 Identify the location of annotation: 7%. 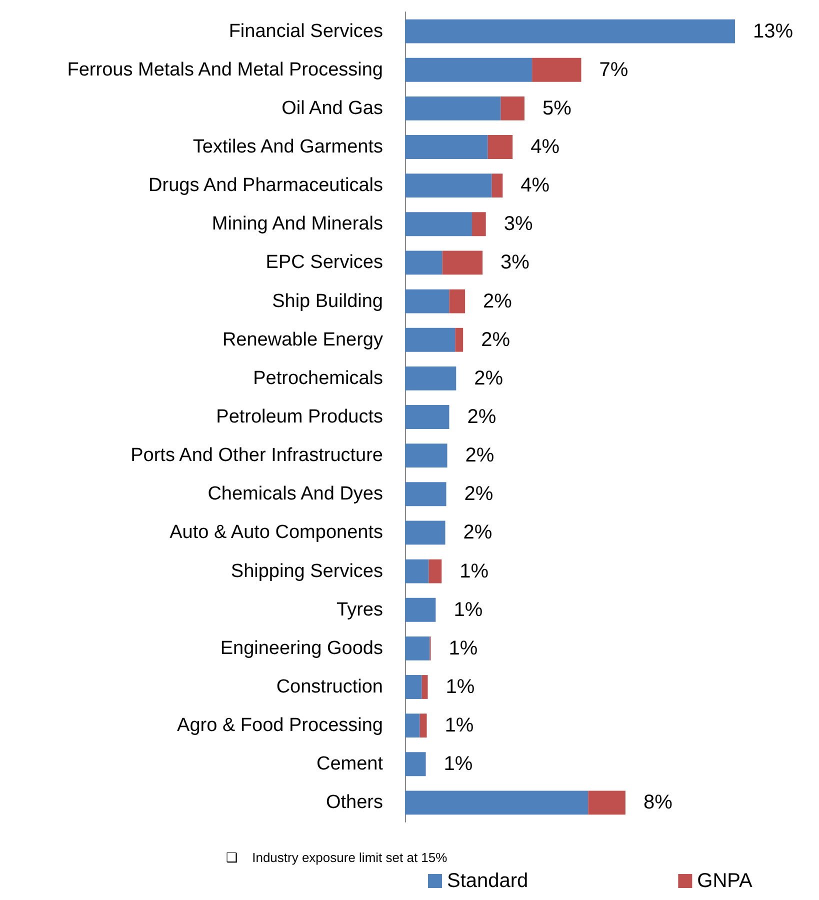
(613, 69).